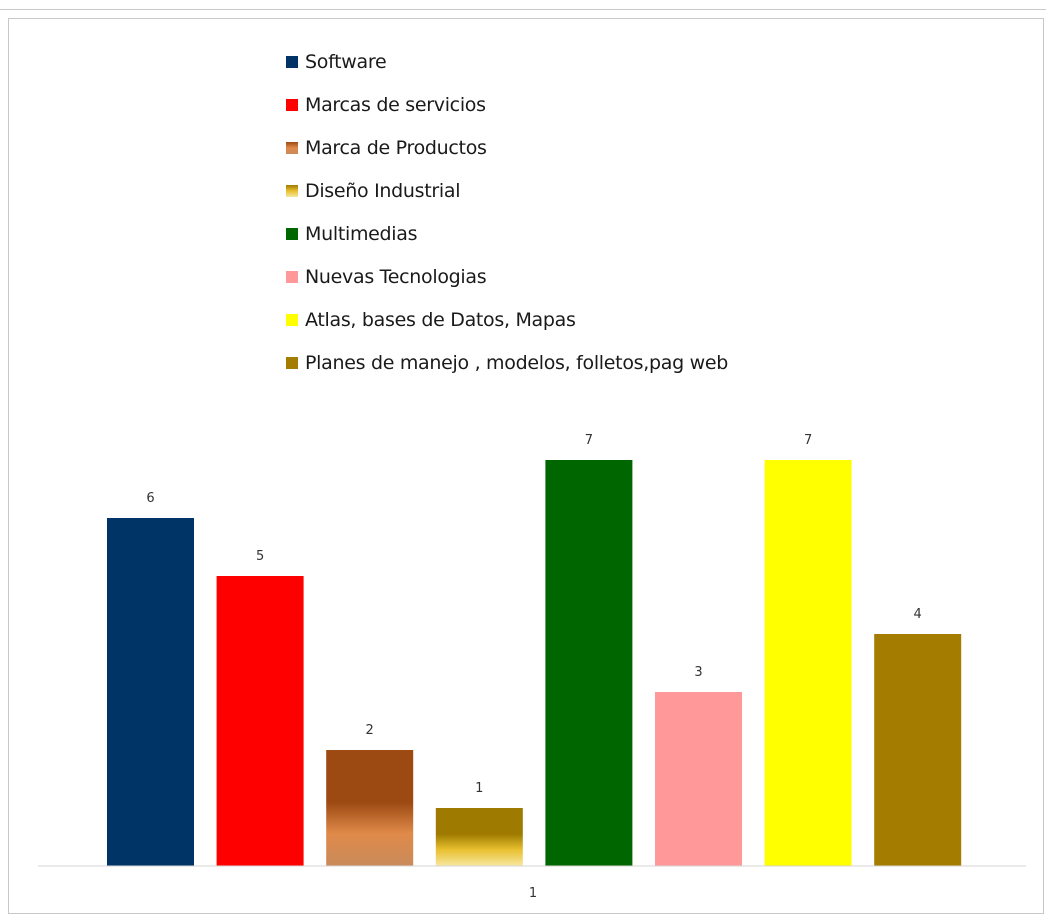  I want to click on x-category-label: 1, so click(533, 893).